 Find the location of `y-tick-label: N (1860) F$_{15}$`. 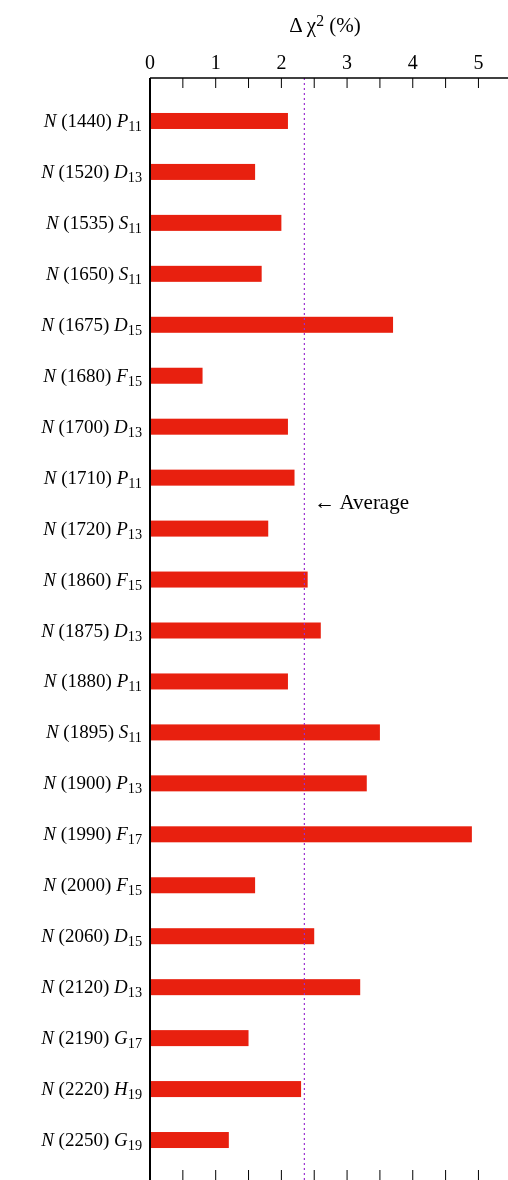

y-tick-label: N (1860) F$_{15}$ is located at coordinates (92, 580).